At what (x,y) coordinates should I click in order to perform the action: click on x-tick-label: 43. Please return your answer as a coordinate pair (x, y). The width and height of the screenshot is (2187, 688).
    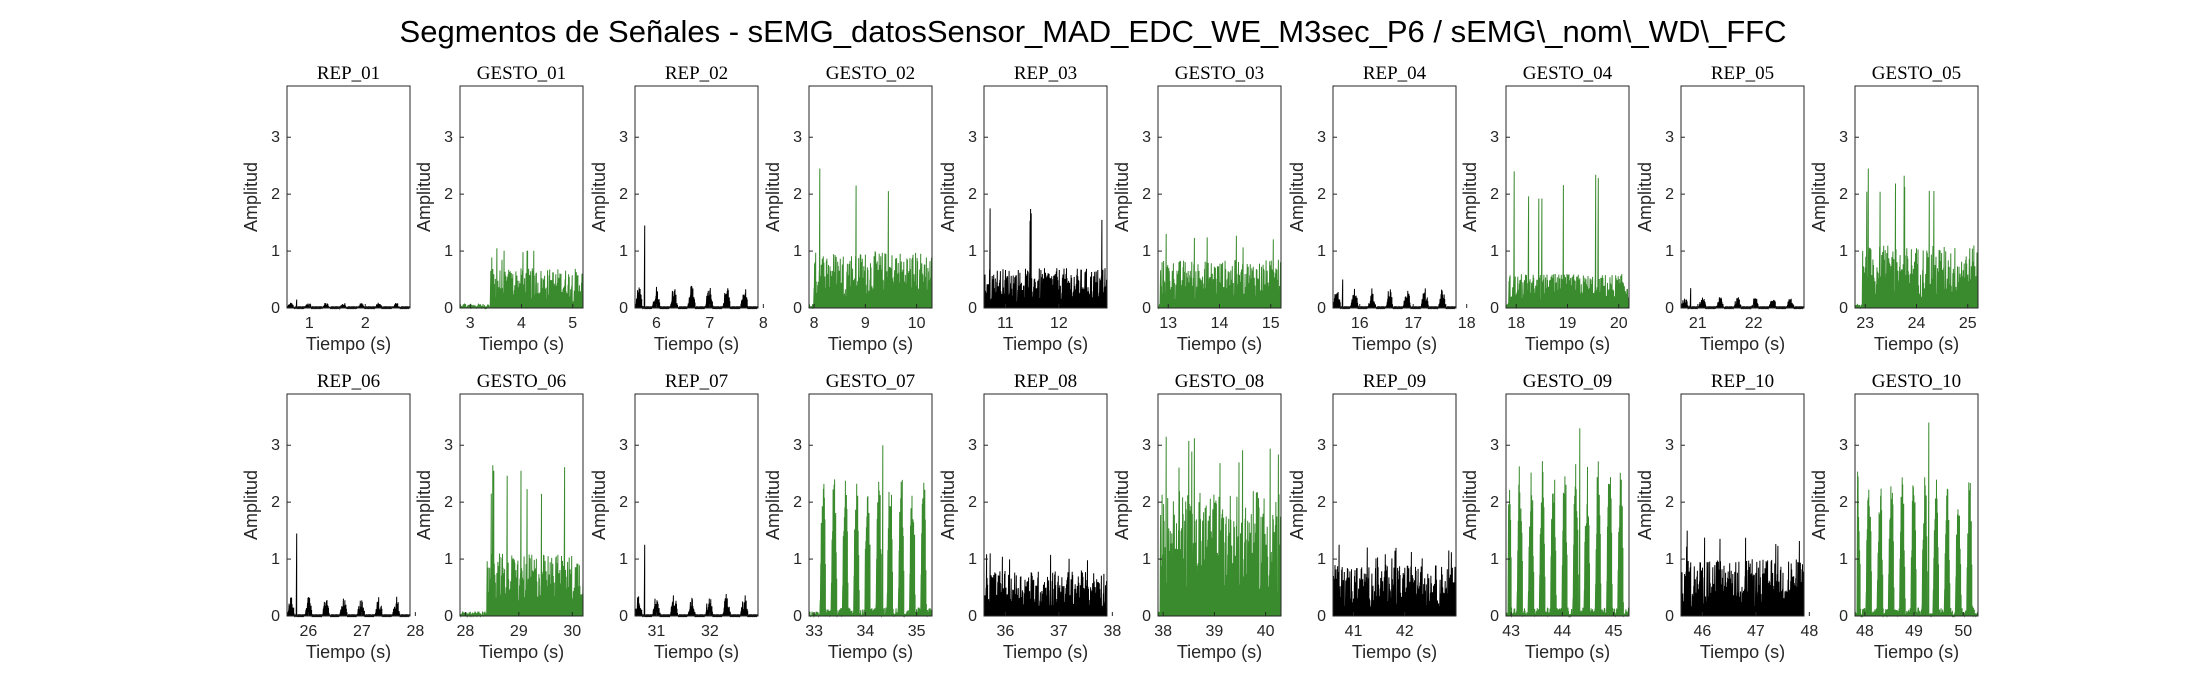
    Looking at the image, I should click on (1511, 631).